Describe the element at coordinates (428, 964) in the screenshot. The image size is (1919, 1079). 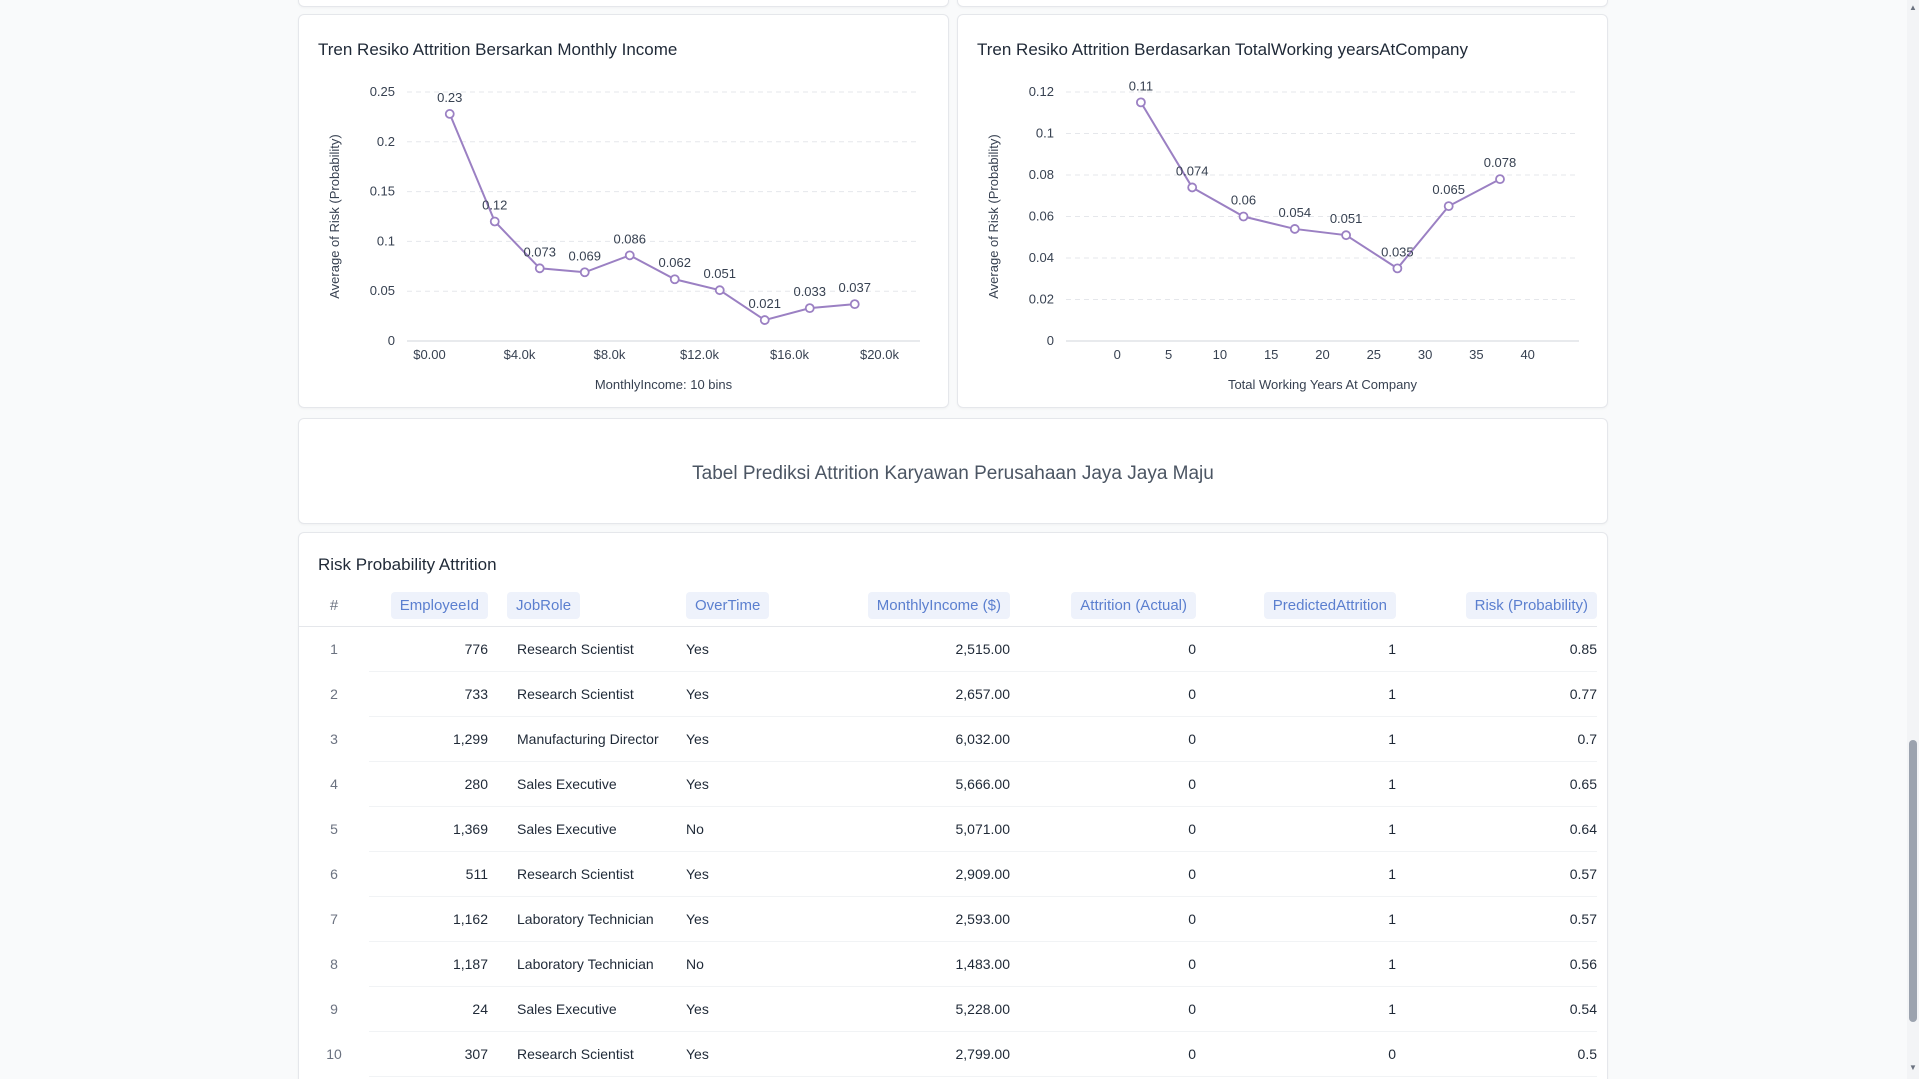
I see `table-cell: 1,187` at that location.